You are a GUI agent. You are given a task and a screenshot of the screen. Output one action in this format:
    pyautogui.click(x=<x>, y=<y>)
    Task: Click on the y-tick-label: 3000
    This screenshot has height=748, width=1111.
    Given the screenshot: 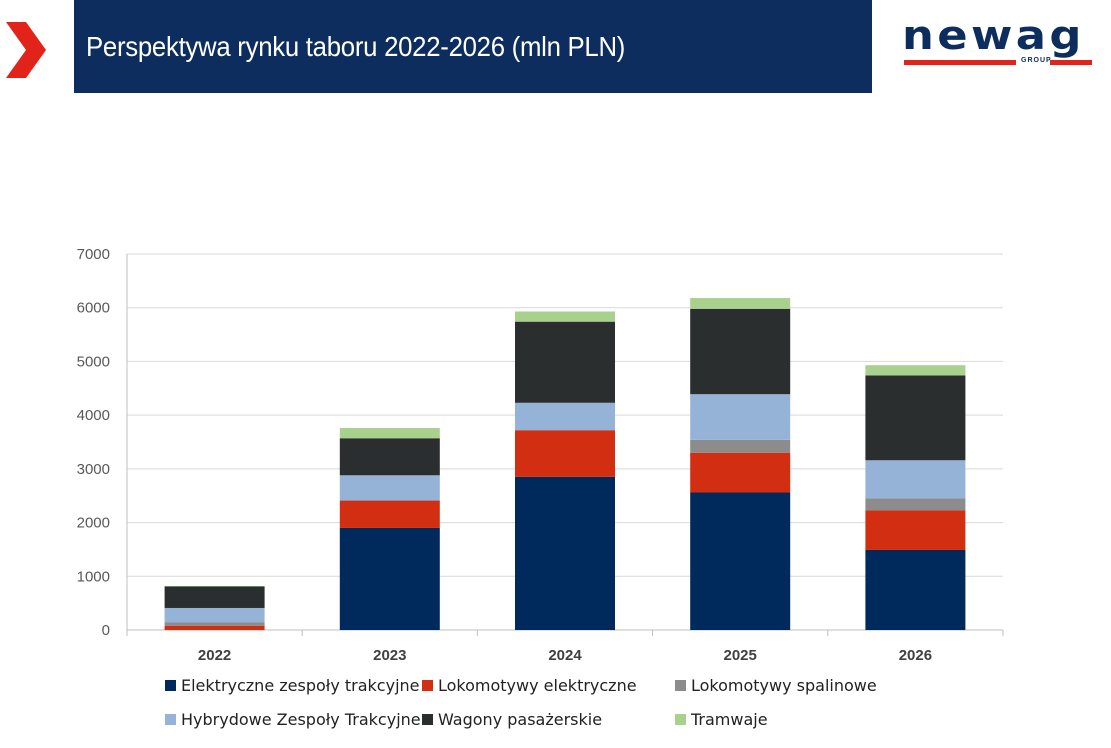 What is the action you would take?
    pyautogui.click(x=93, y=469)
    